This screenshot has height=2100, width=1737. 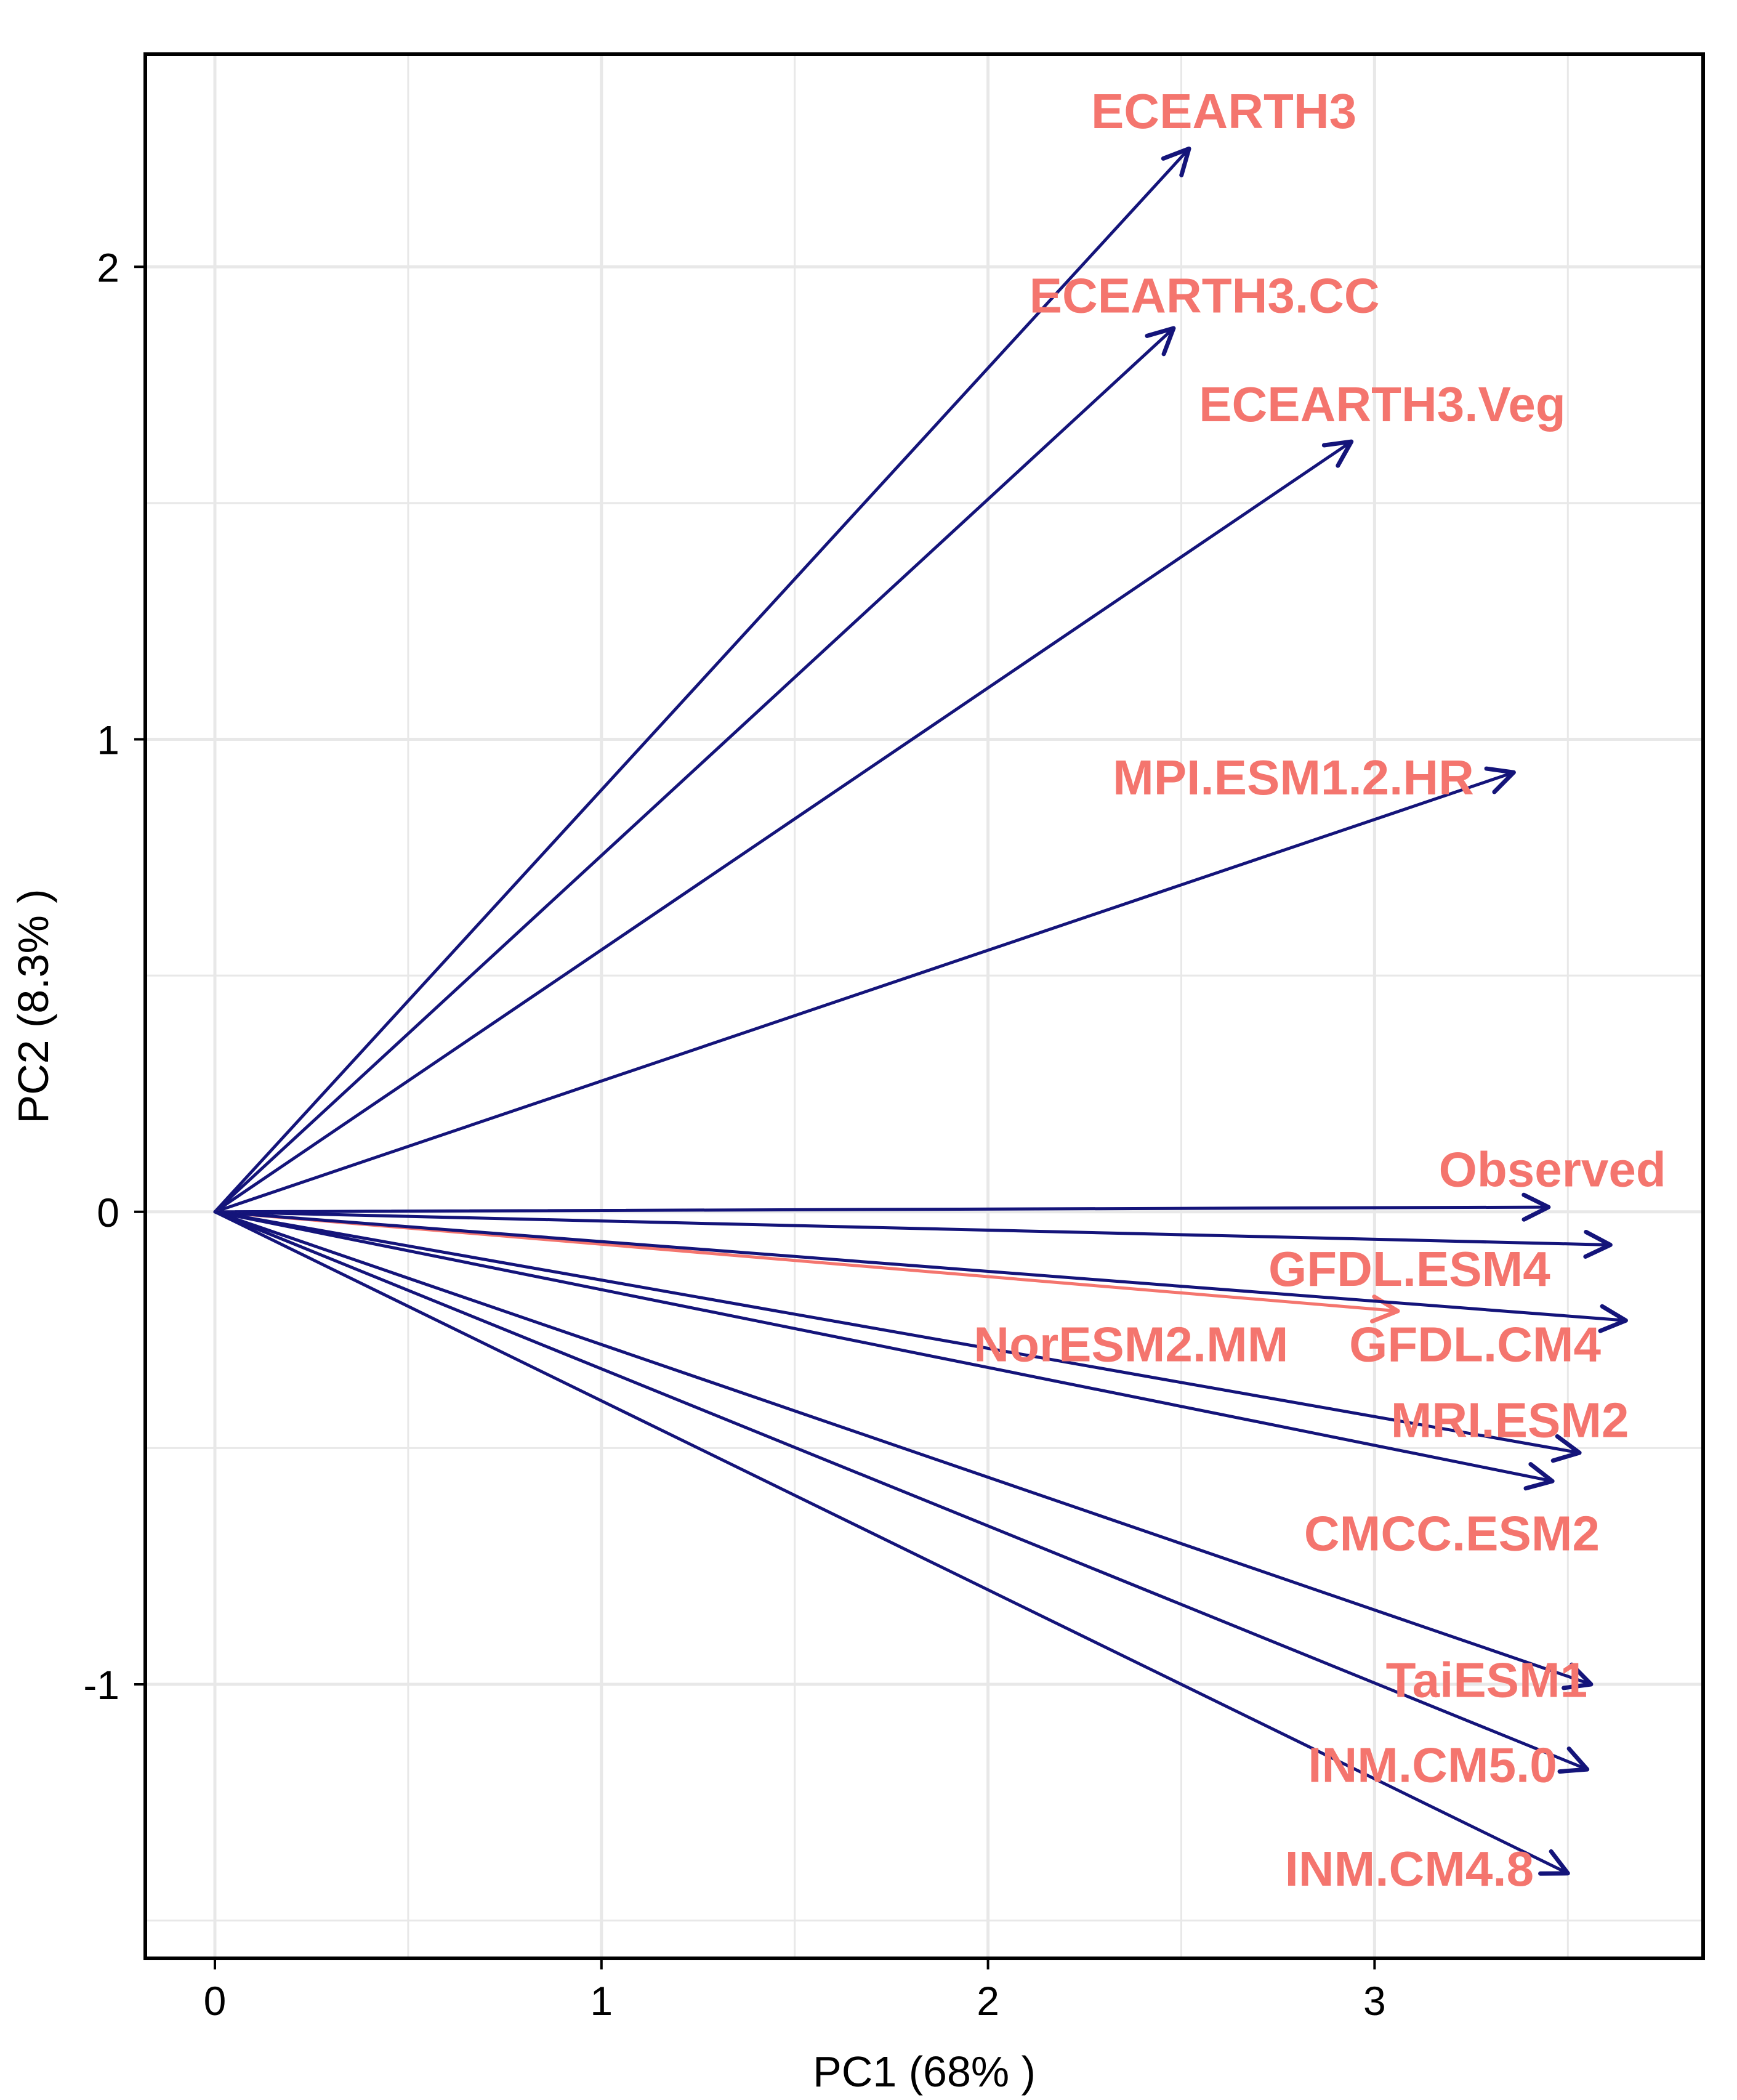 What do you see at coordinates (1553, 1169) in the screenshot?
I see `label-observed: Observed` at bounding box center [1553, 1169].